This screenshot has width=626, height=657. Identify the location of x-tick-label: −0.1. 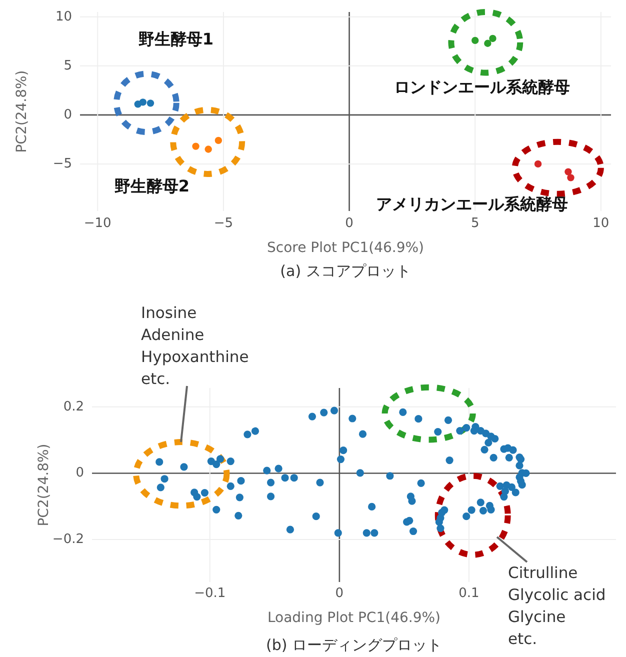
(210, 593).